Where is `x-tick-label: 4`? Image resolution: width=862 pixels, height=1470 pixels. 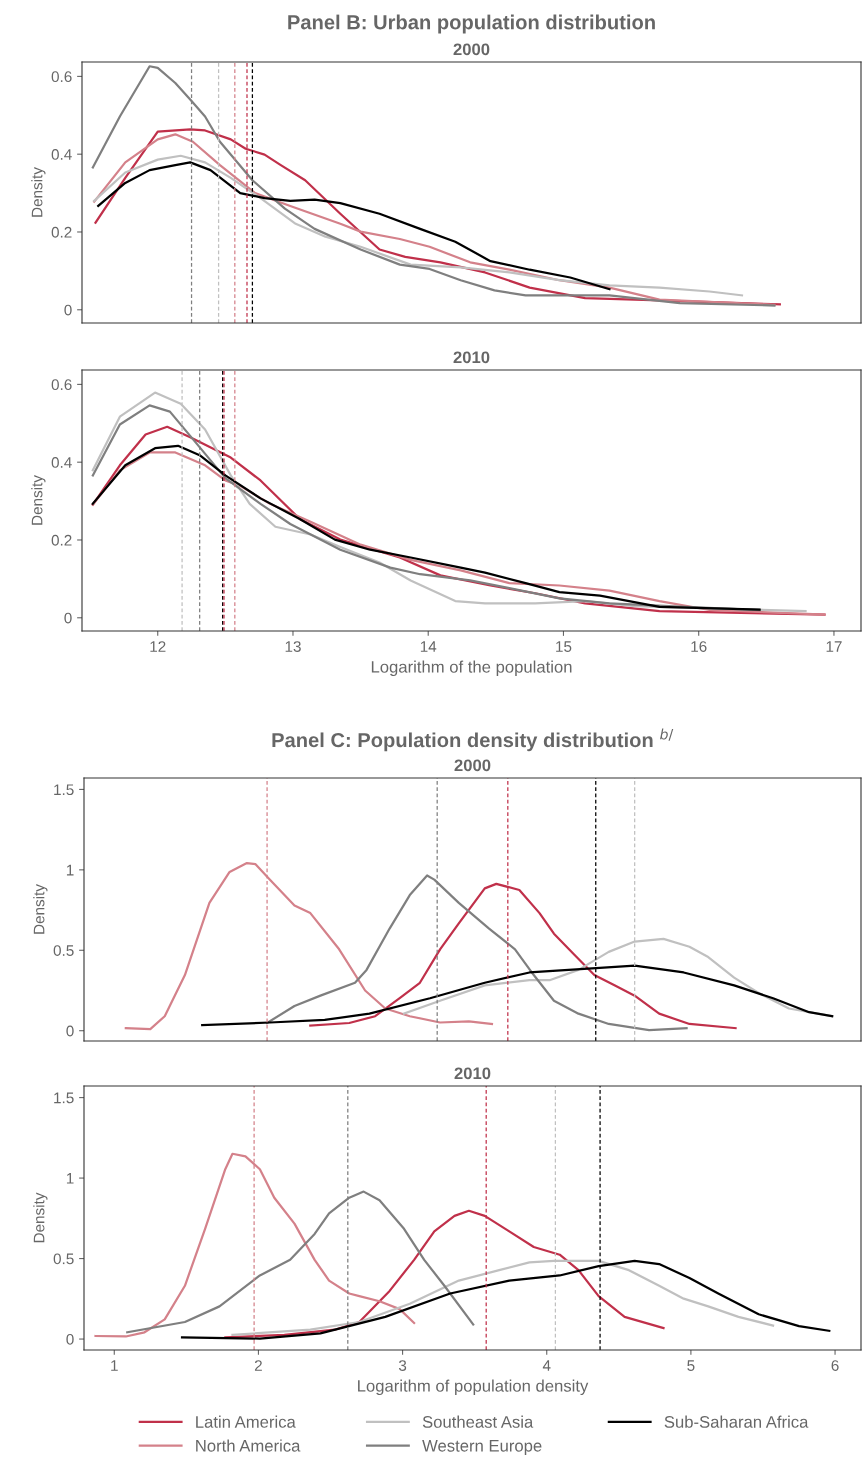
x-tick-label: 4 is located at coordinates (546, 1365).